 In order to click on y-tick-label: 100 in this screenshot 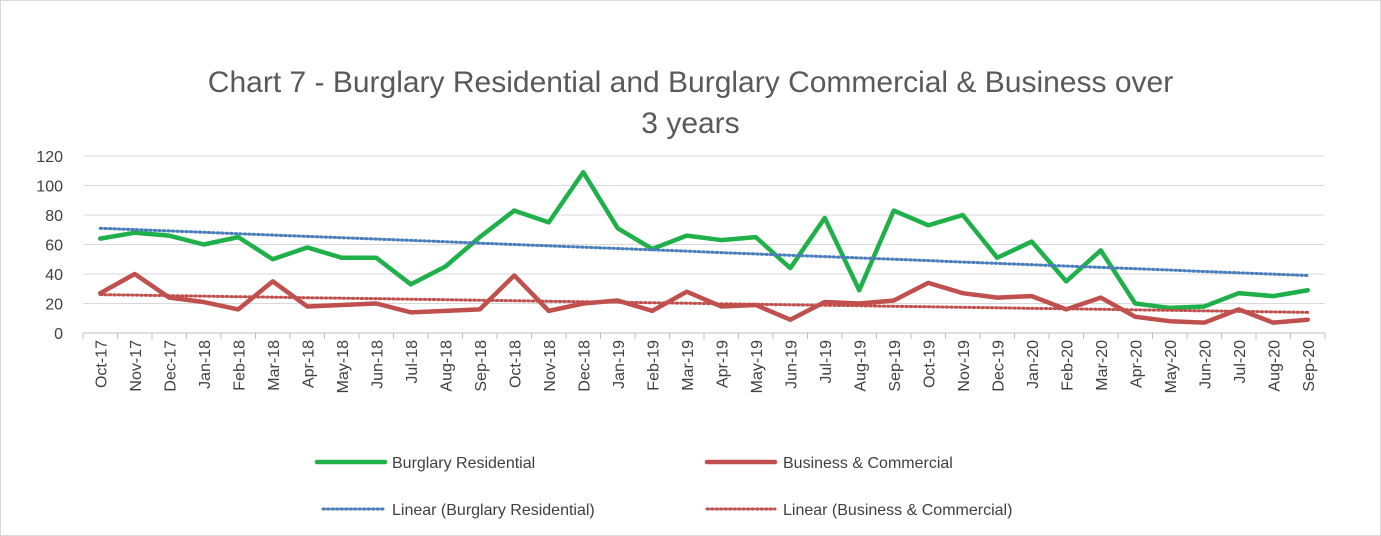, I will do `click(49, 187)`.